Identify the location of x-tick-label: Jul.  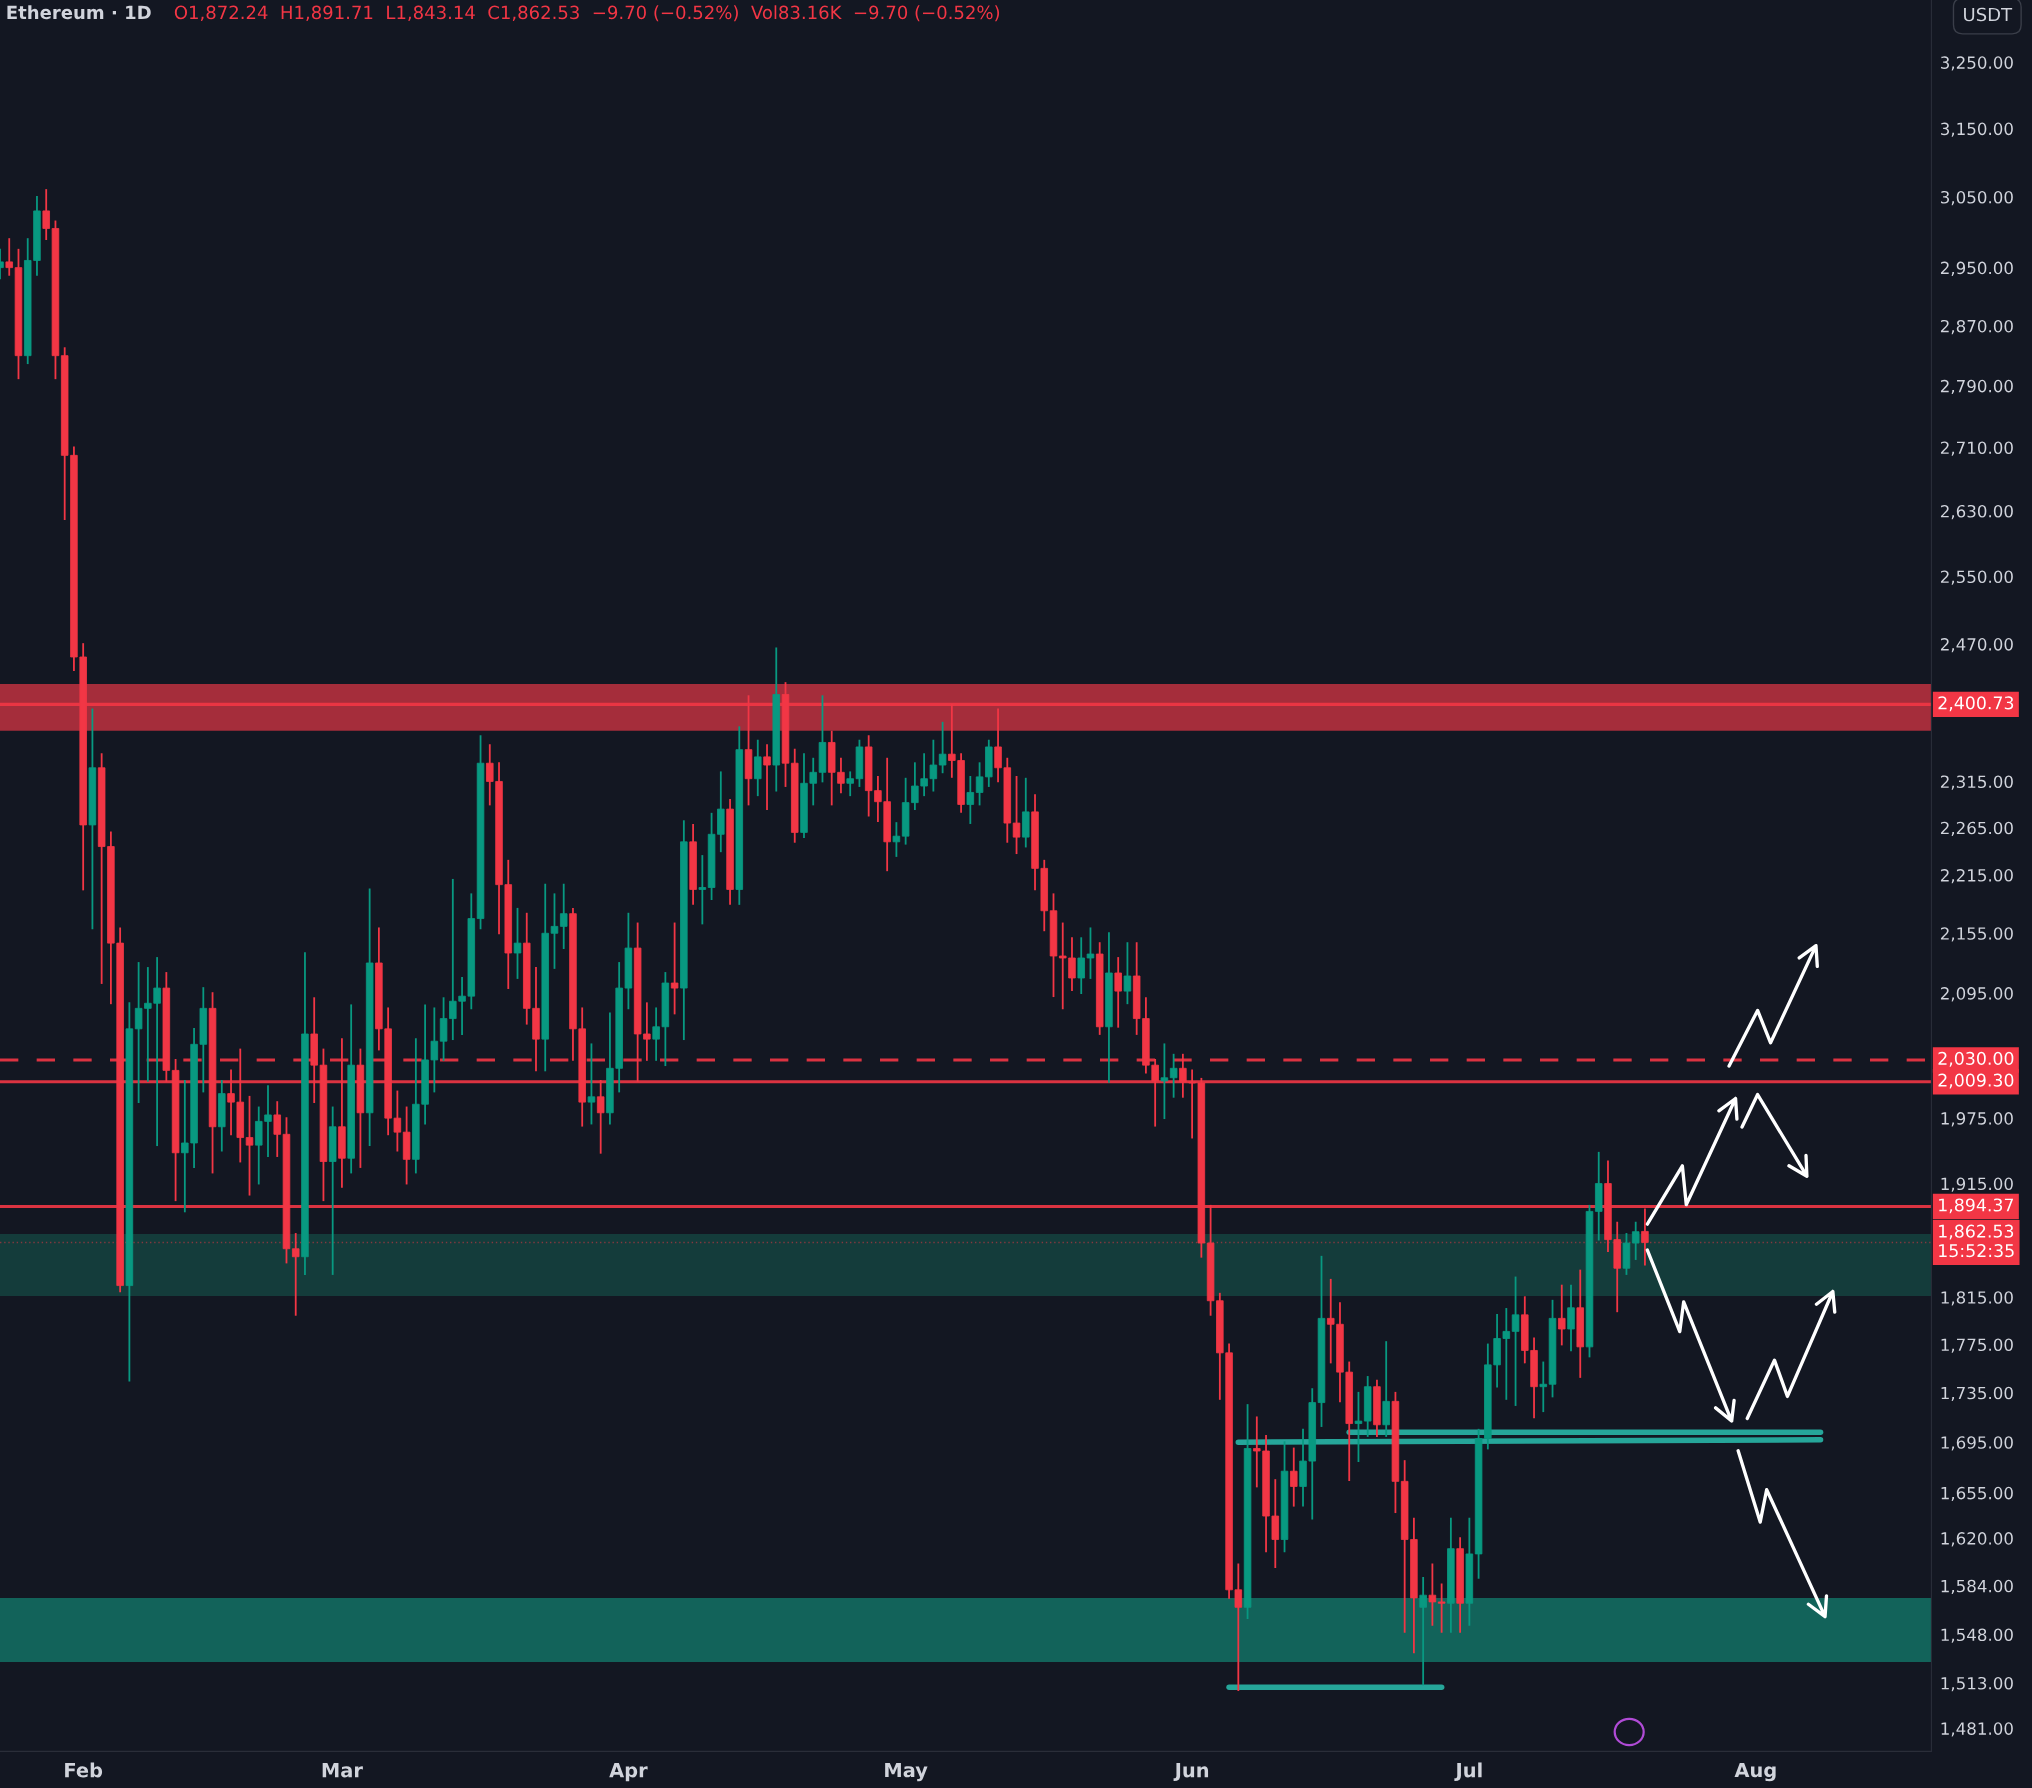
(1468, 1772).